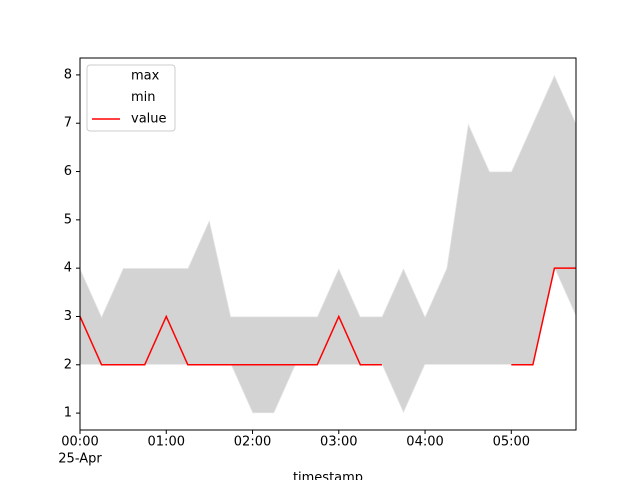  I want to click on y-tick-label: 8, so click(68, 74).